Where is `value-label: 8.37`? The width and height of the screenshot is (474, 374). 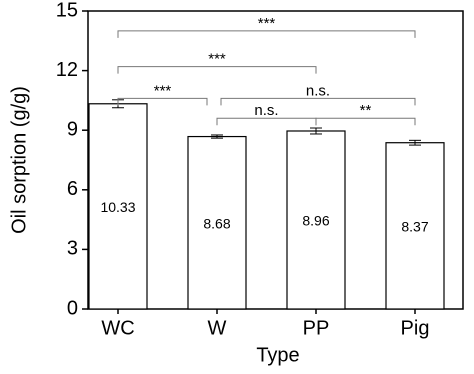
value-label: 8.37 is located at coordinates (414, 227).